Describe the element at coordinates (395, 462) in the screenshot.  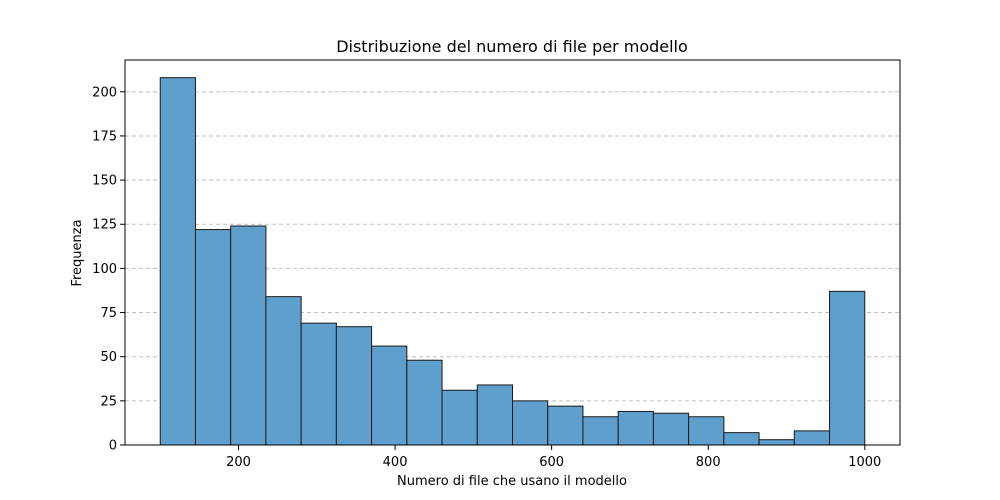
I see `x-tick-label-400: 400` at that location.